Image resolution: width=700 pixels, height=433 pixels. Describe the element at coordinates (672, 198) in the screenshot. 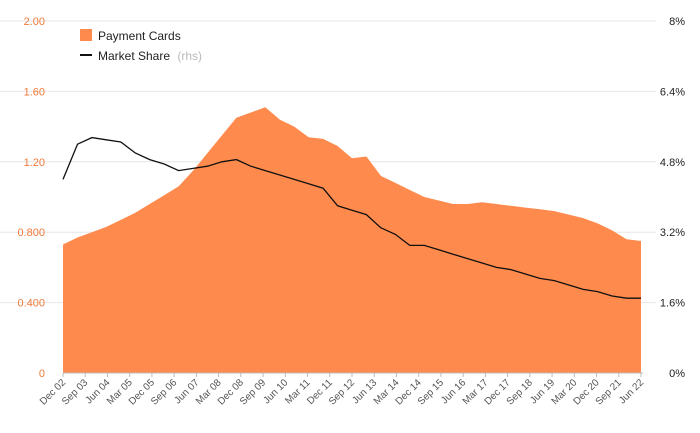

I see `right-axis: 0% 1.6% 3.2% 4.8% 6.4% 8%` at that location.